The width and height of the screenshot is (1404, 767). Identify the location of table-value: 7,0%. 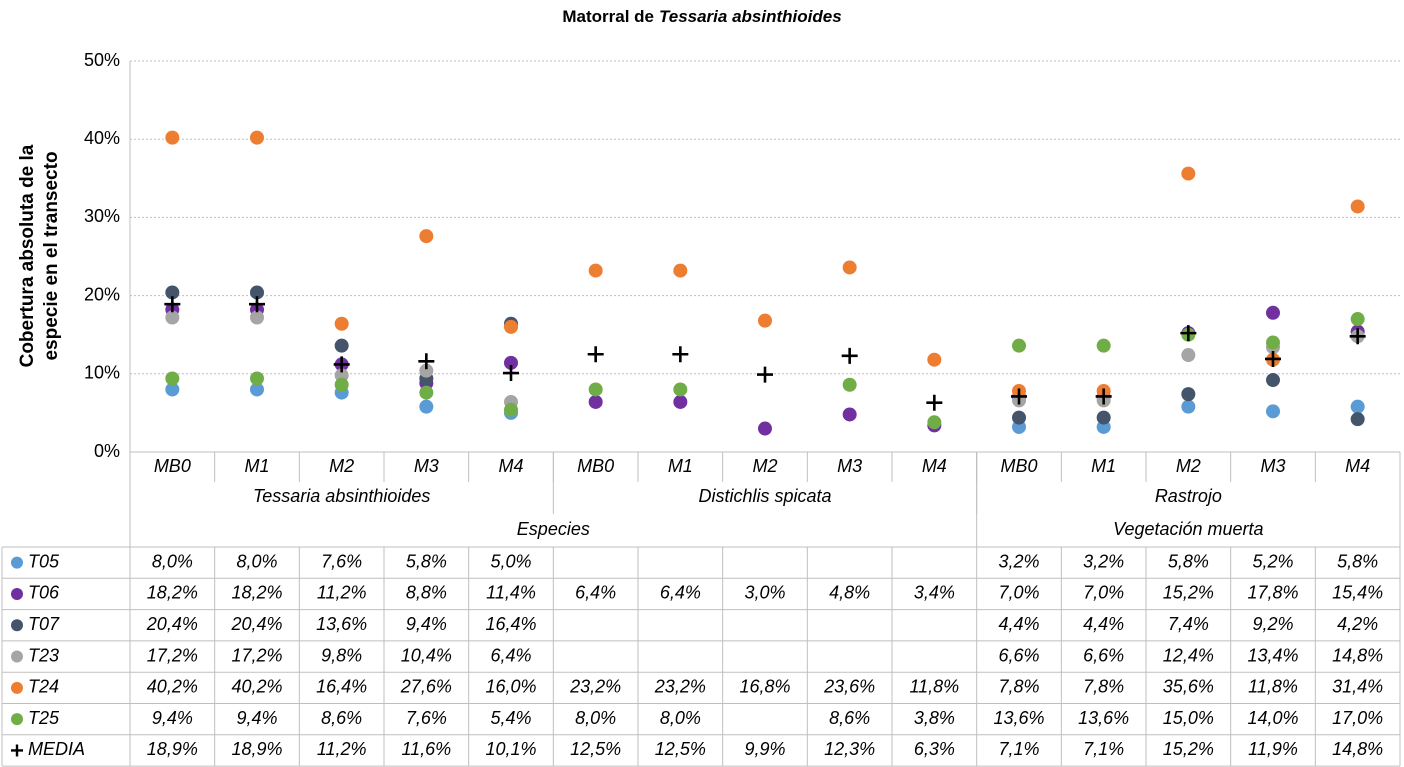
(1018, 593).